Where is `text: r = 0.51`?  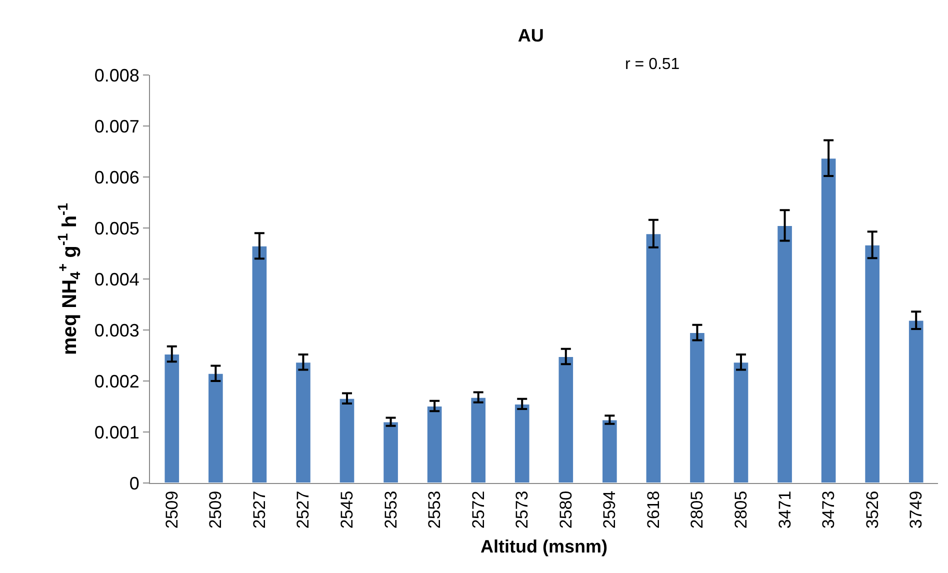 text: r = 0.51 is located at coordinates (652, 64).